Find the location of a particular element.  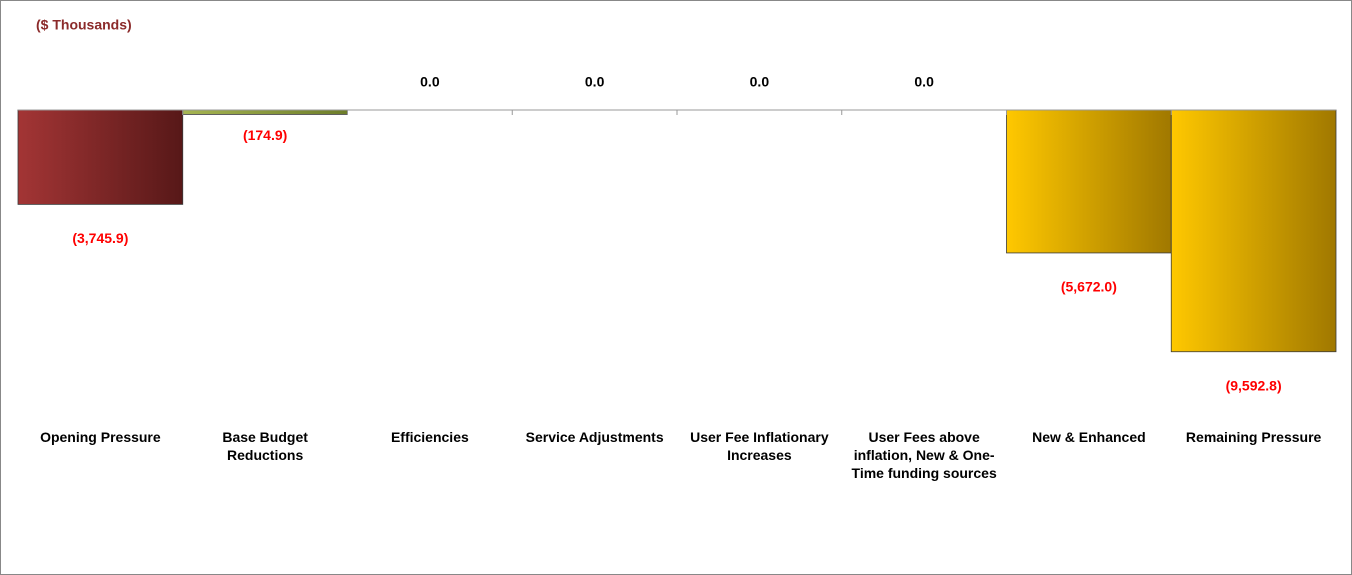

x-tick-label: Service Adjustments is located at coordinates (594, 437).